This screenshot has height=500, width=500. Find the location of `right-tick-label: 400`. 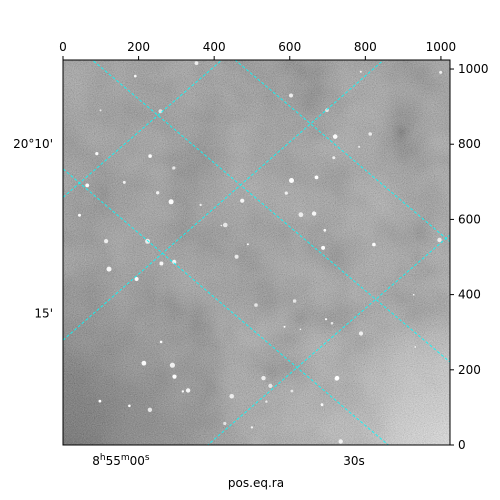

right-tick-label: 400 is located at coordinates (469, 295).